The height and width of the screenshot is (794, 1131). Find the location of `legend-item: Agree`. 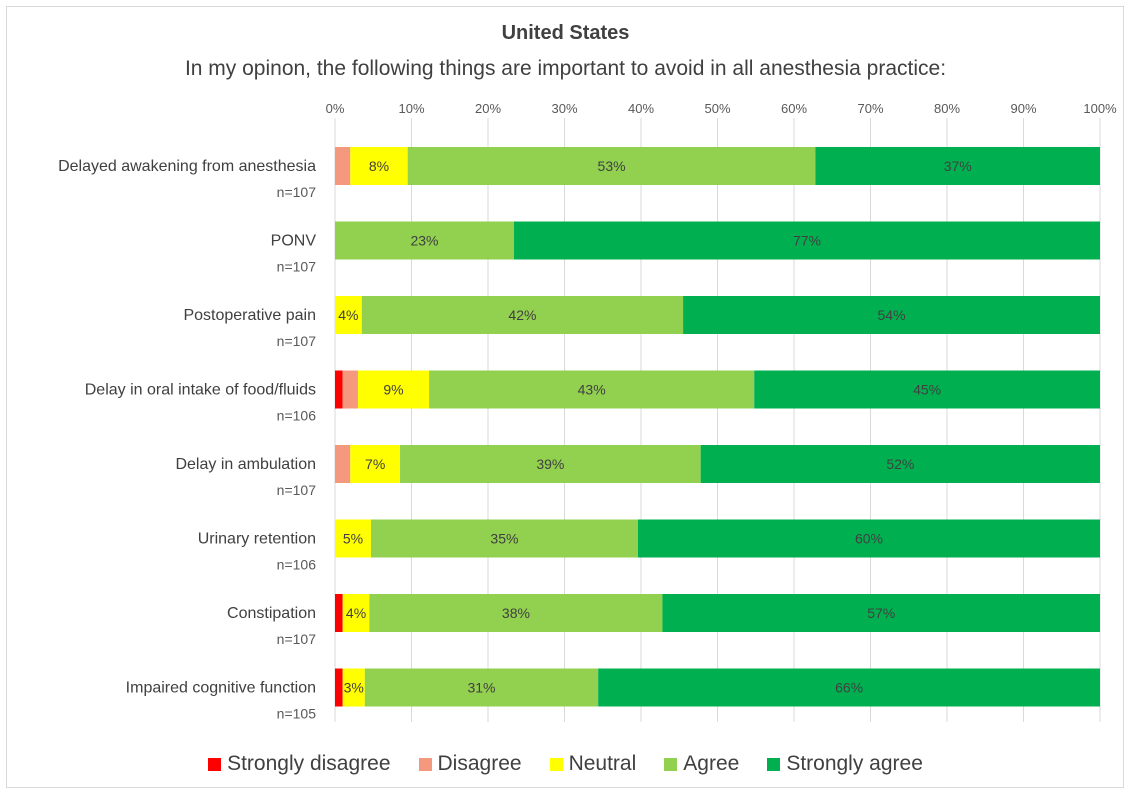

legend-item: Agree is located at coordinates (701, 764).